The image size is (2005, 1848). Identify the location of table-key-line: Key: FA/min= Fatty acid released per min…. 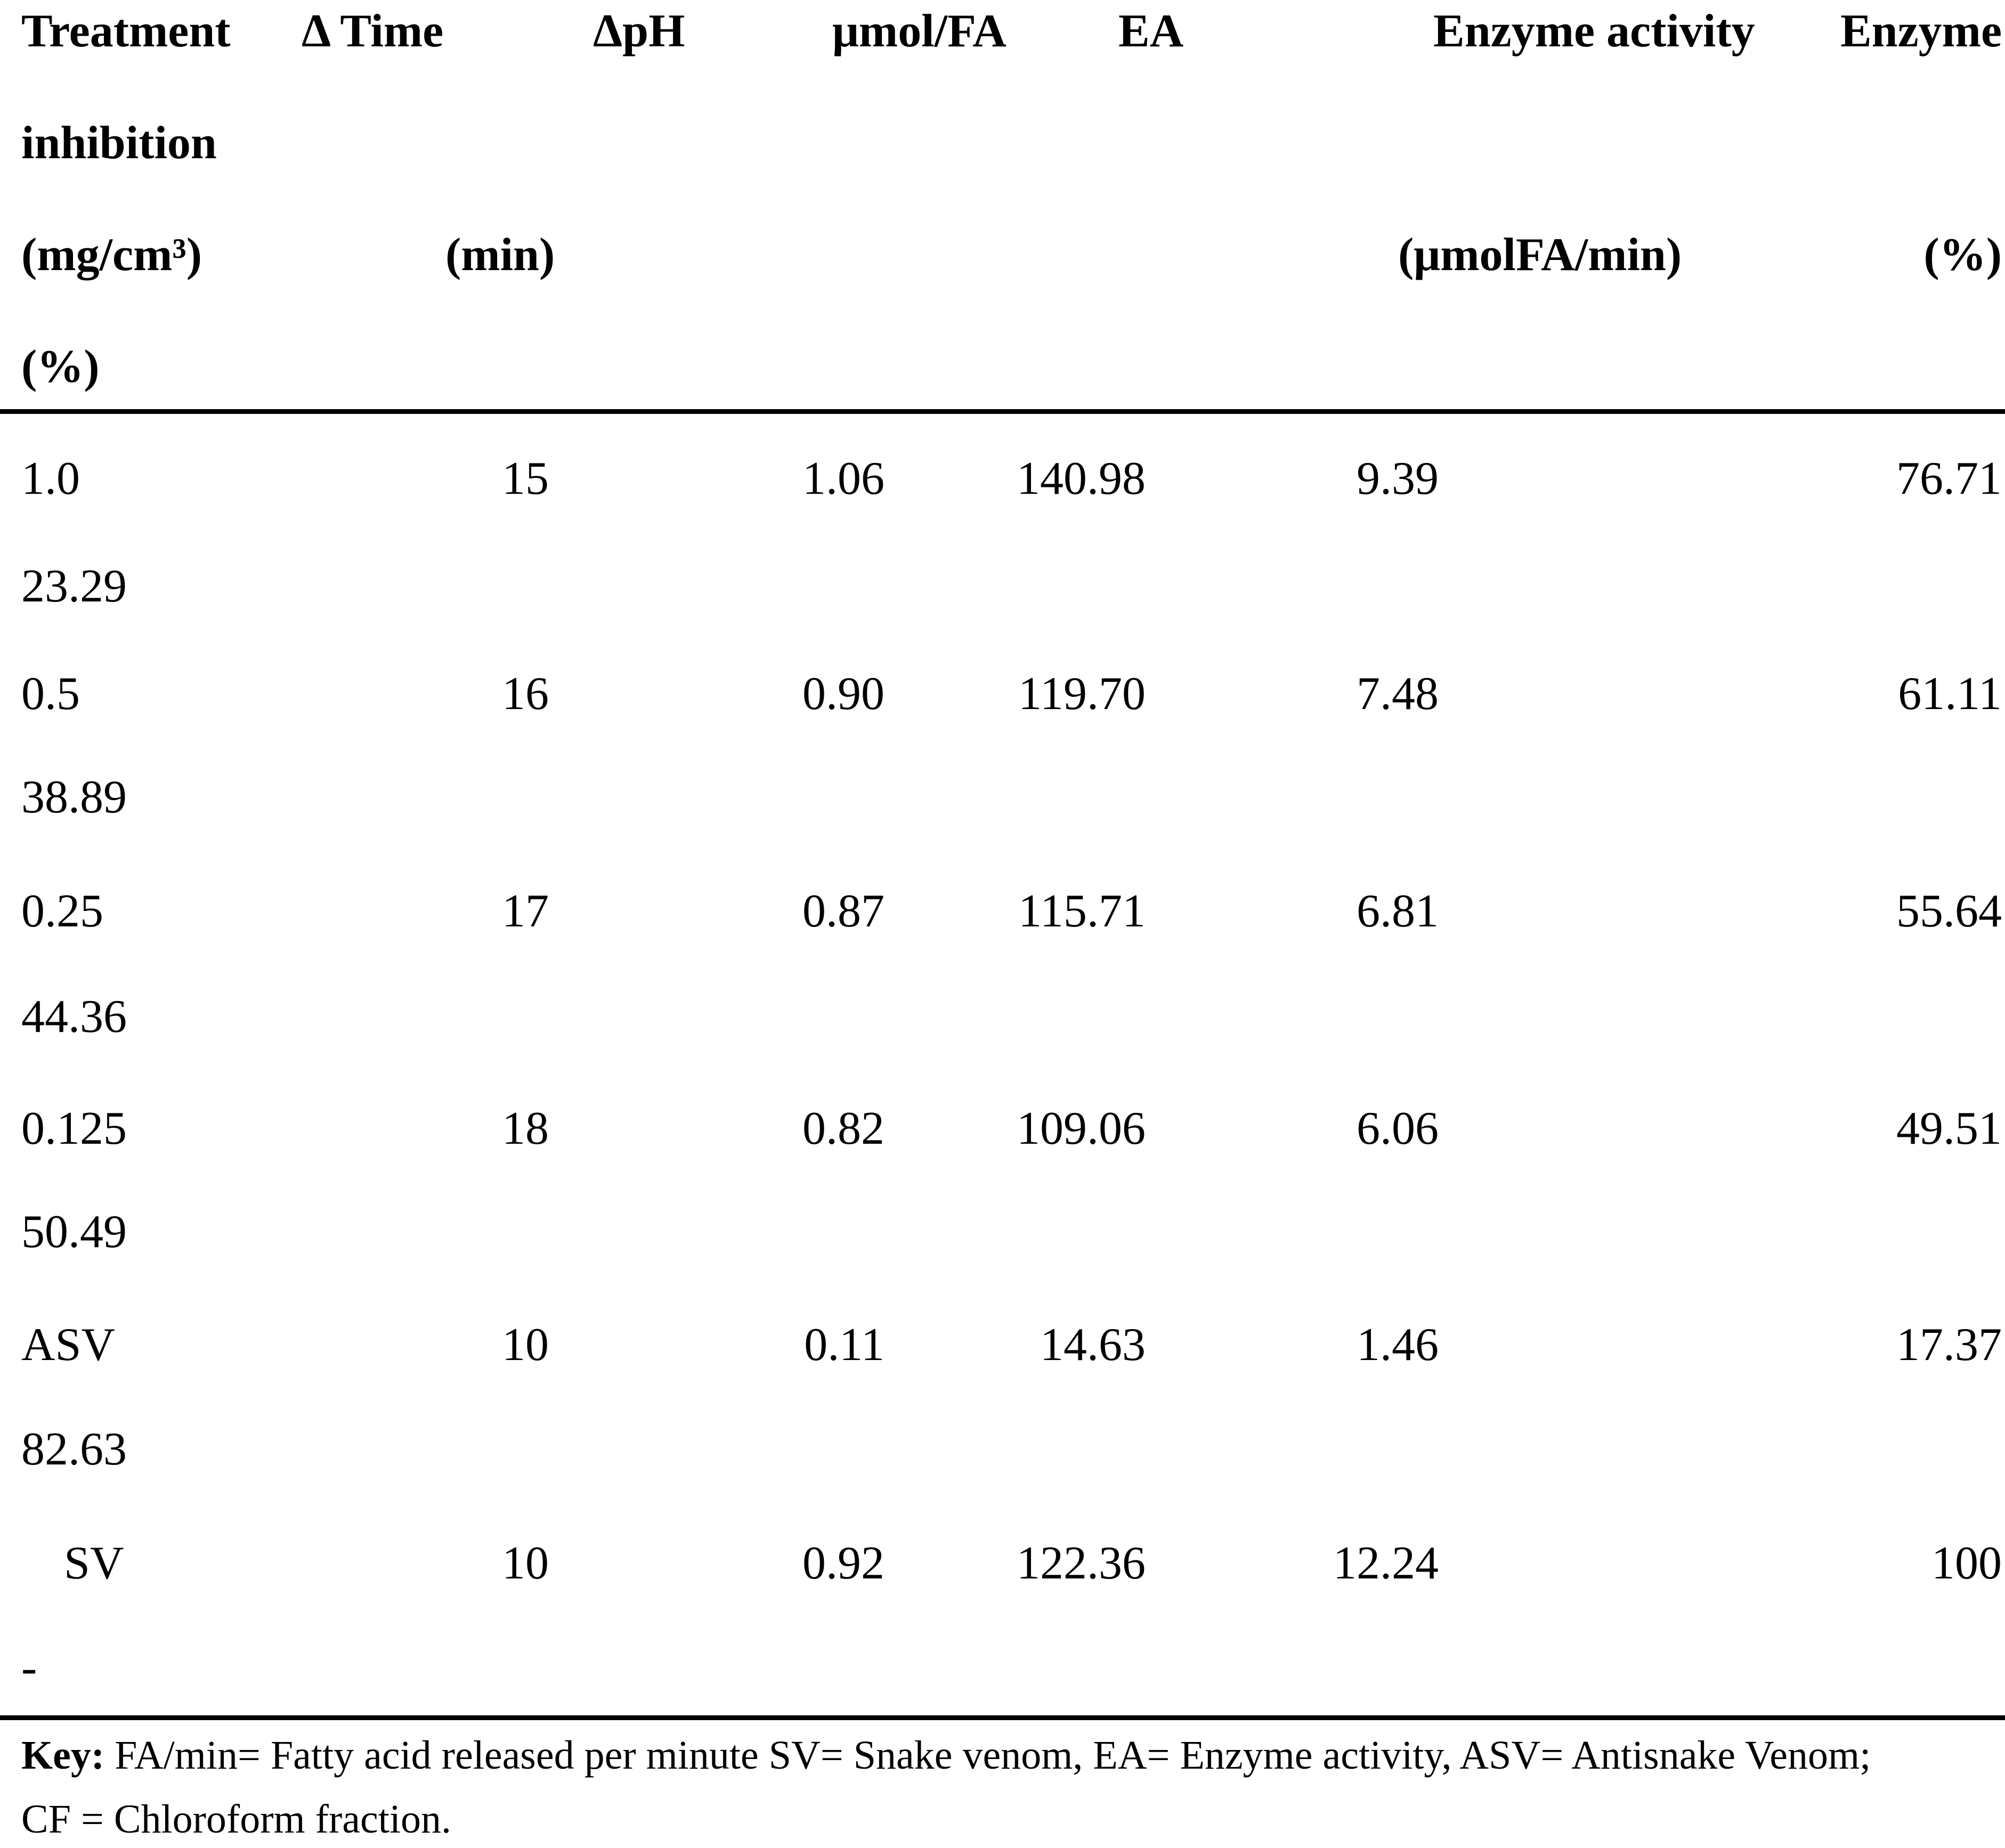
(1011, 1755).